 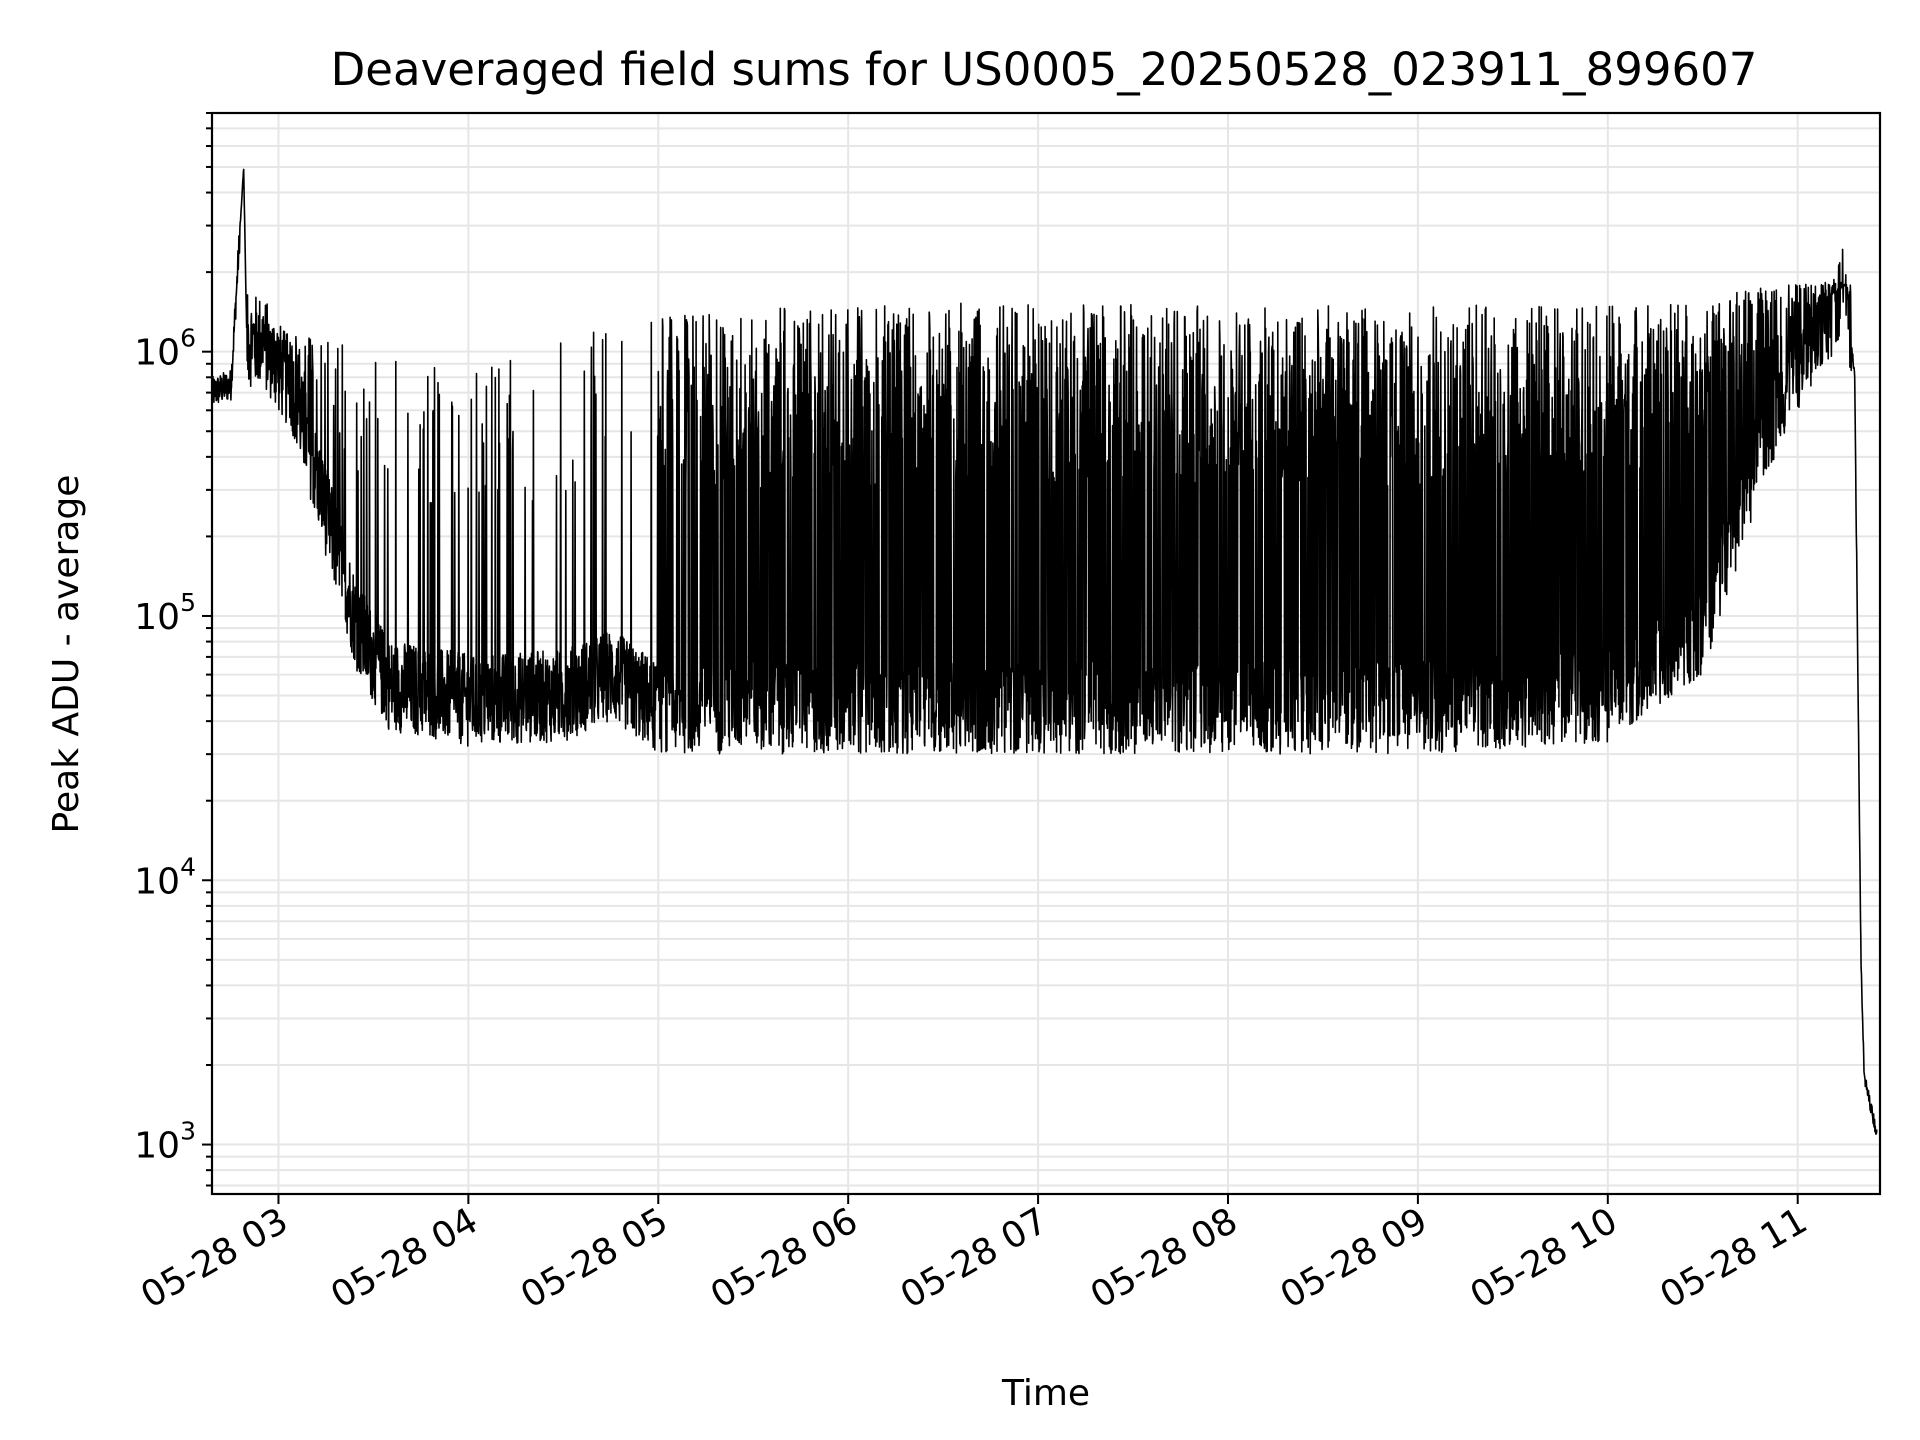 What do you see at coordinates (173, 649) in the screenshot?
I see `y-axis-ticks: 10³ 10⁴ 10⁵ 10⁶` at bounding box center [173, 649].